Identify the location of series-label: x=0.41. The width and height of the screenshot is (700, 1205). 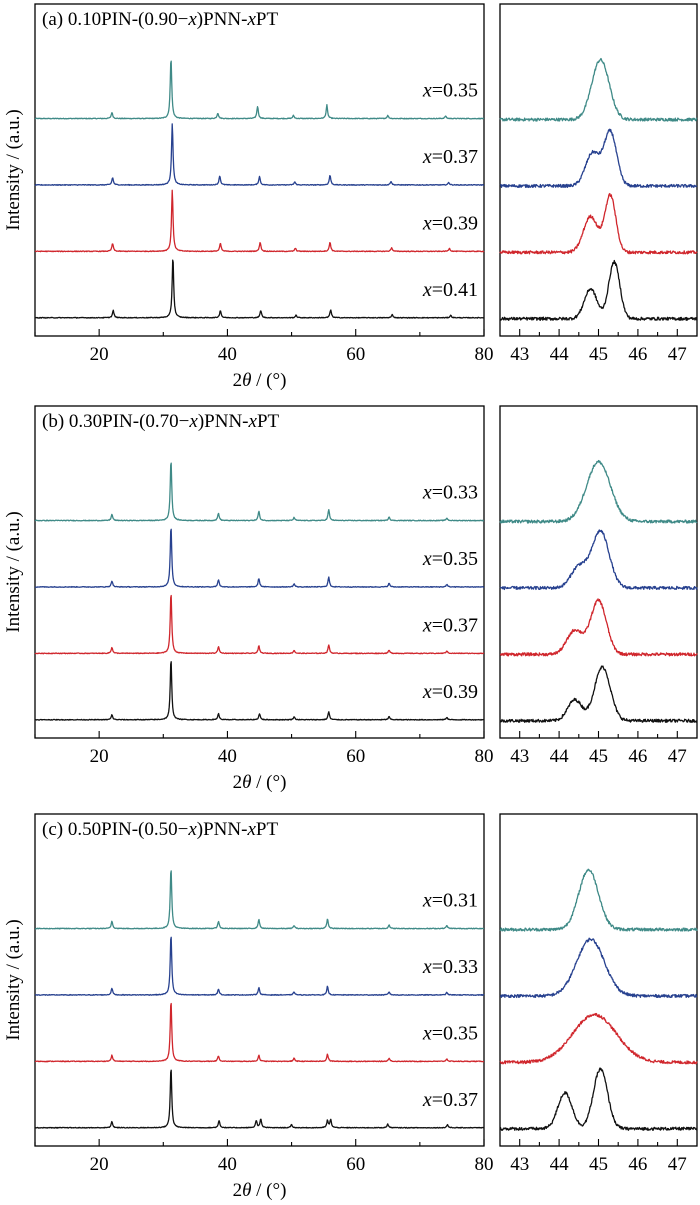
(450, 290).